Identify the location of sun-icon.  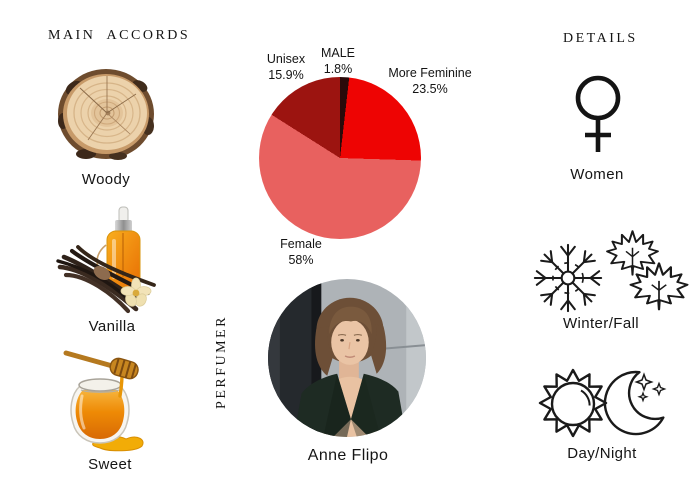
(573, 403).